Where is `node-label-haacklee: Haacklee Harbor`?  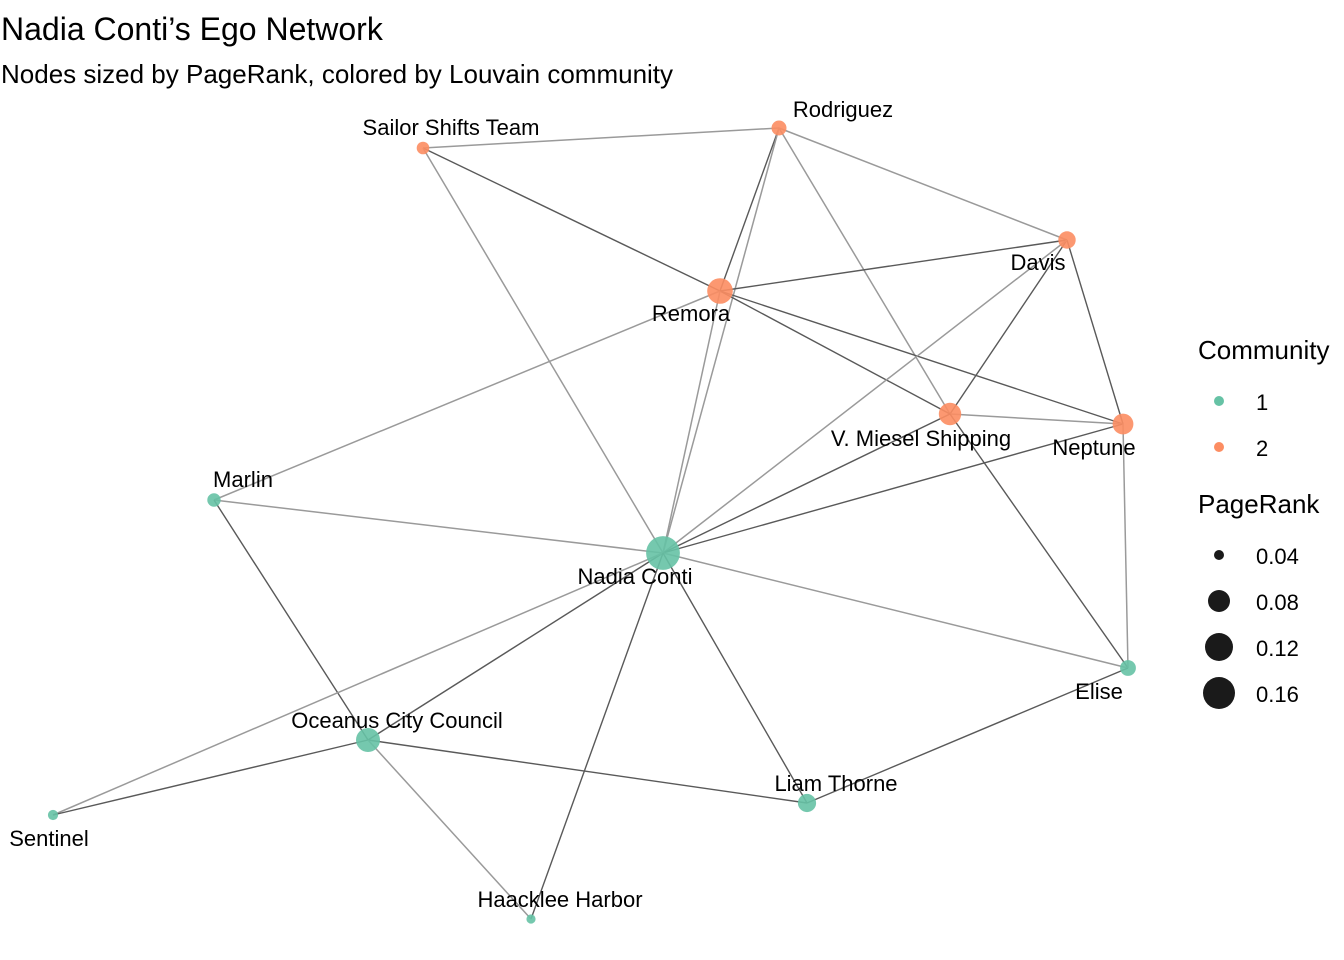 node-label-haacklee: Haacklee Harbor is located at coordinates (559, 899).